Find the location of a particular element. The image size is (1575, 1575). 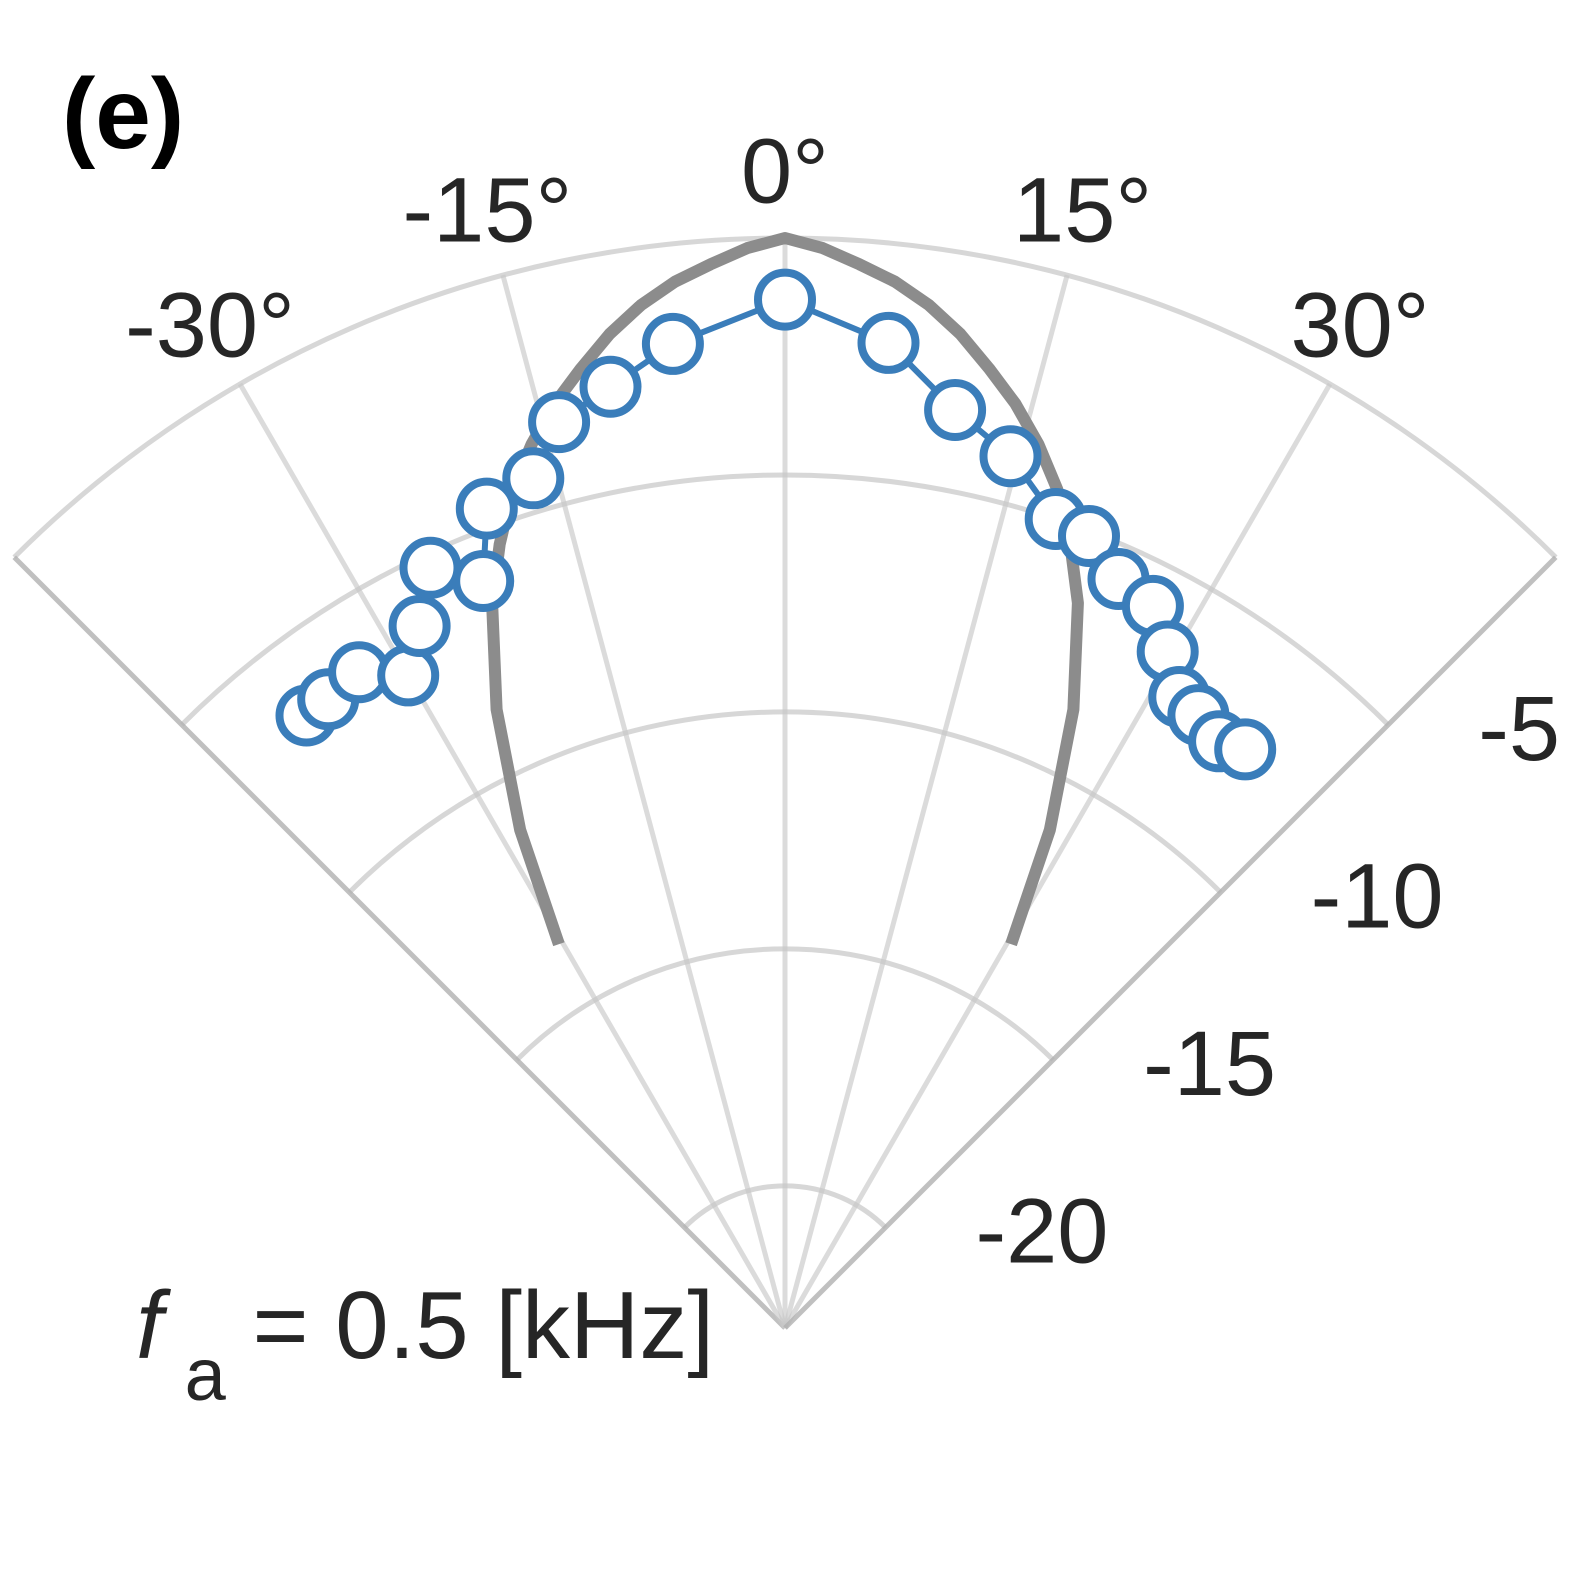

annotation-text: = 0.5 [kHz] is located at coordinates (470, 1325).